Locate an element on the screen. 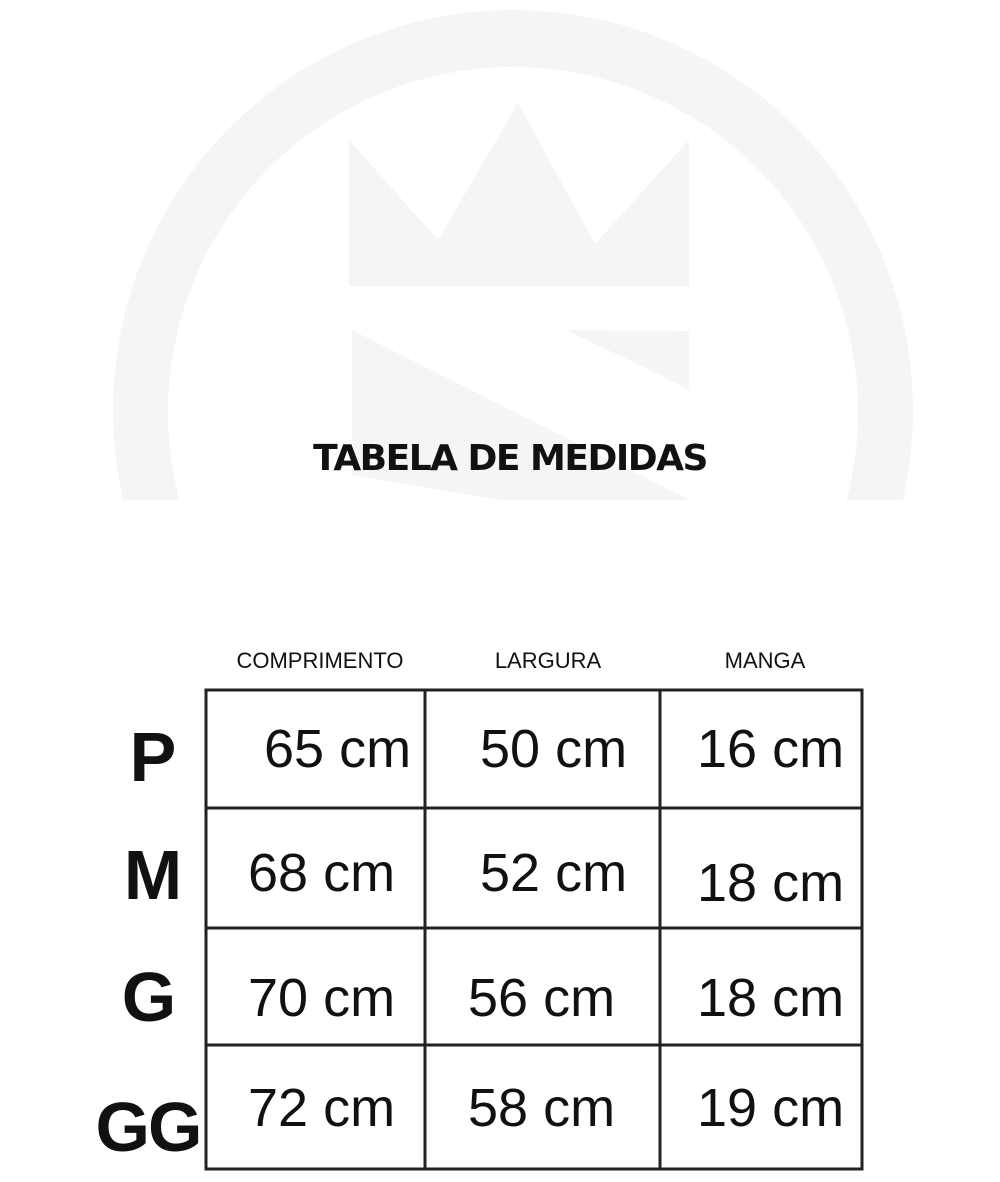 Image resolution: width=1000 pixels, height=1182 pixels. column-header-largura: LARGURA is located at coordinates (548, 660).